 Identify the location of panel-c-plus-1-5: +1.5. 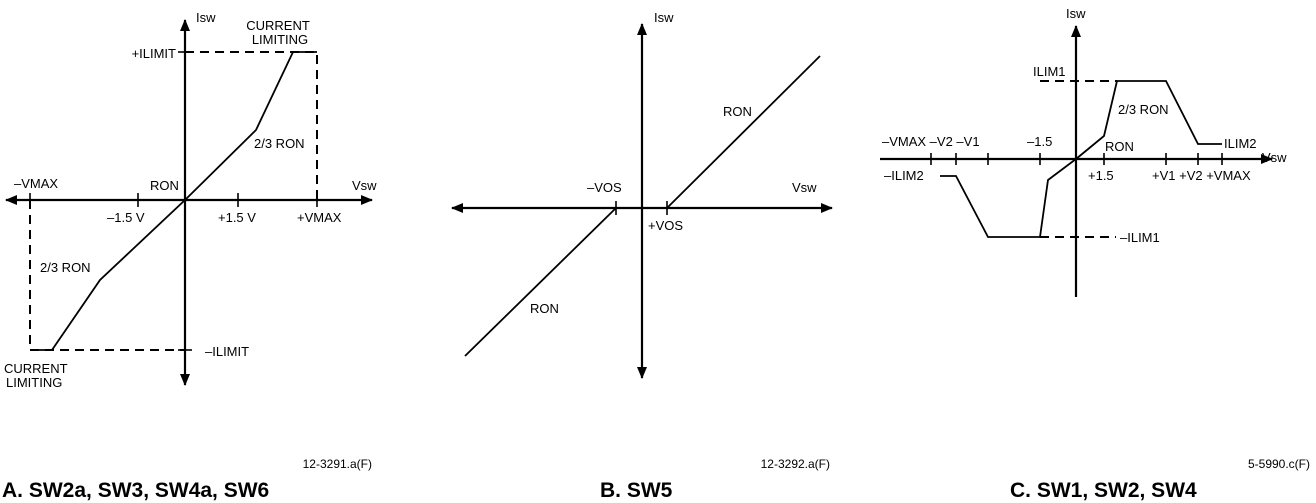
(1101, 175).